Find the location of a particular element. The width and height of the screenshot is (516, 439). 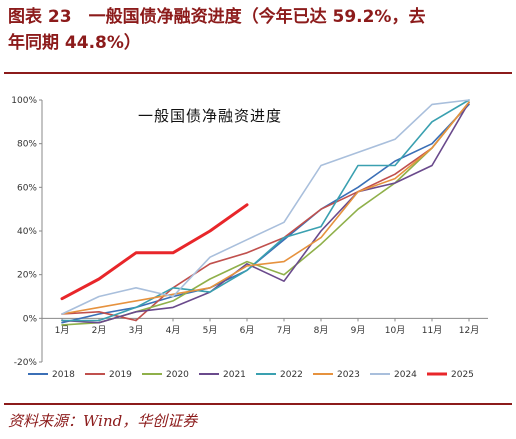

x-tick-label: 1月 is located at coordinates (62, 330).